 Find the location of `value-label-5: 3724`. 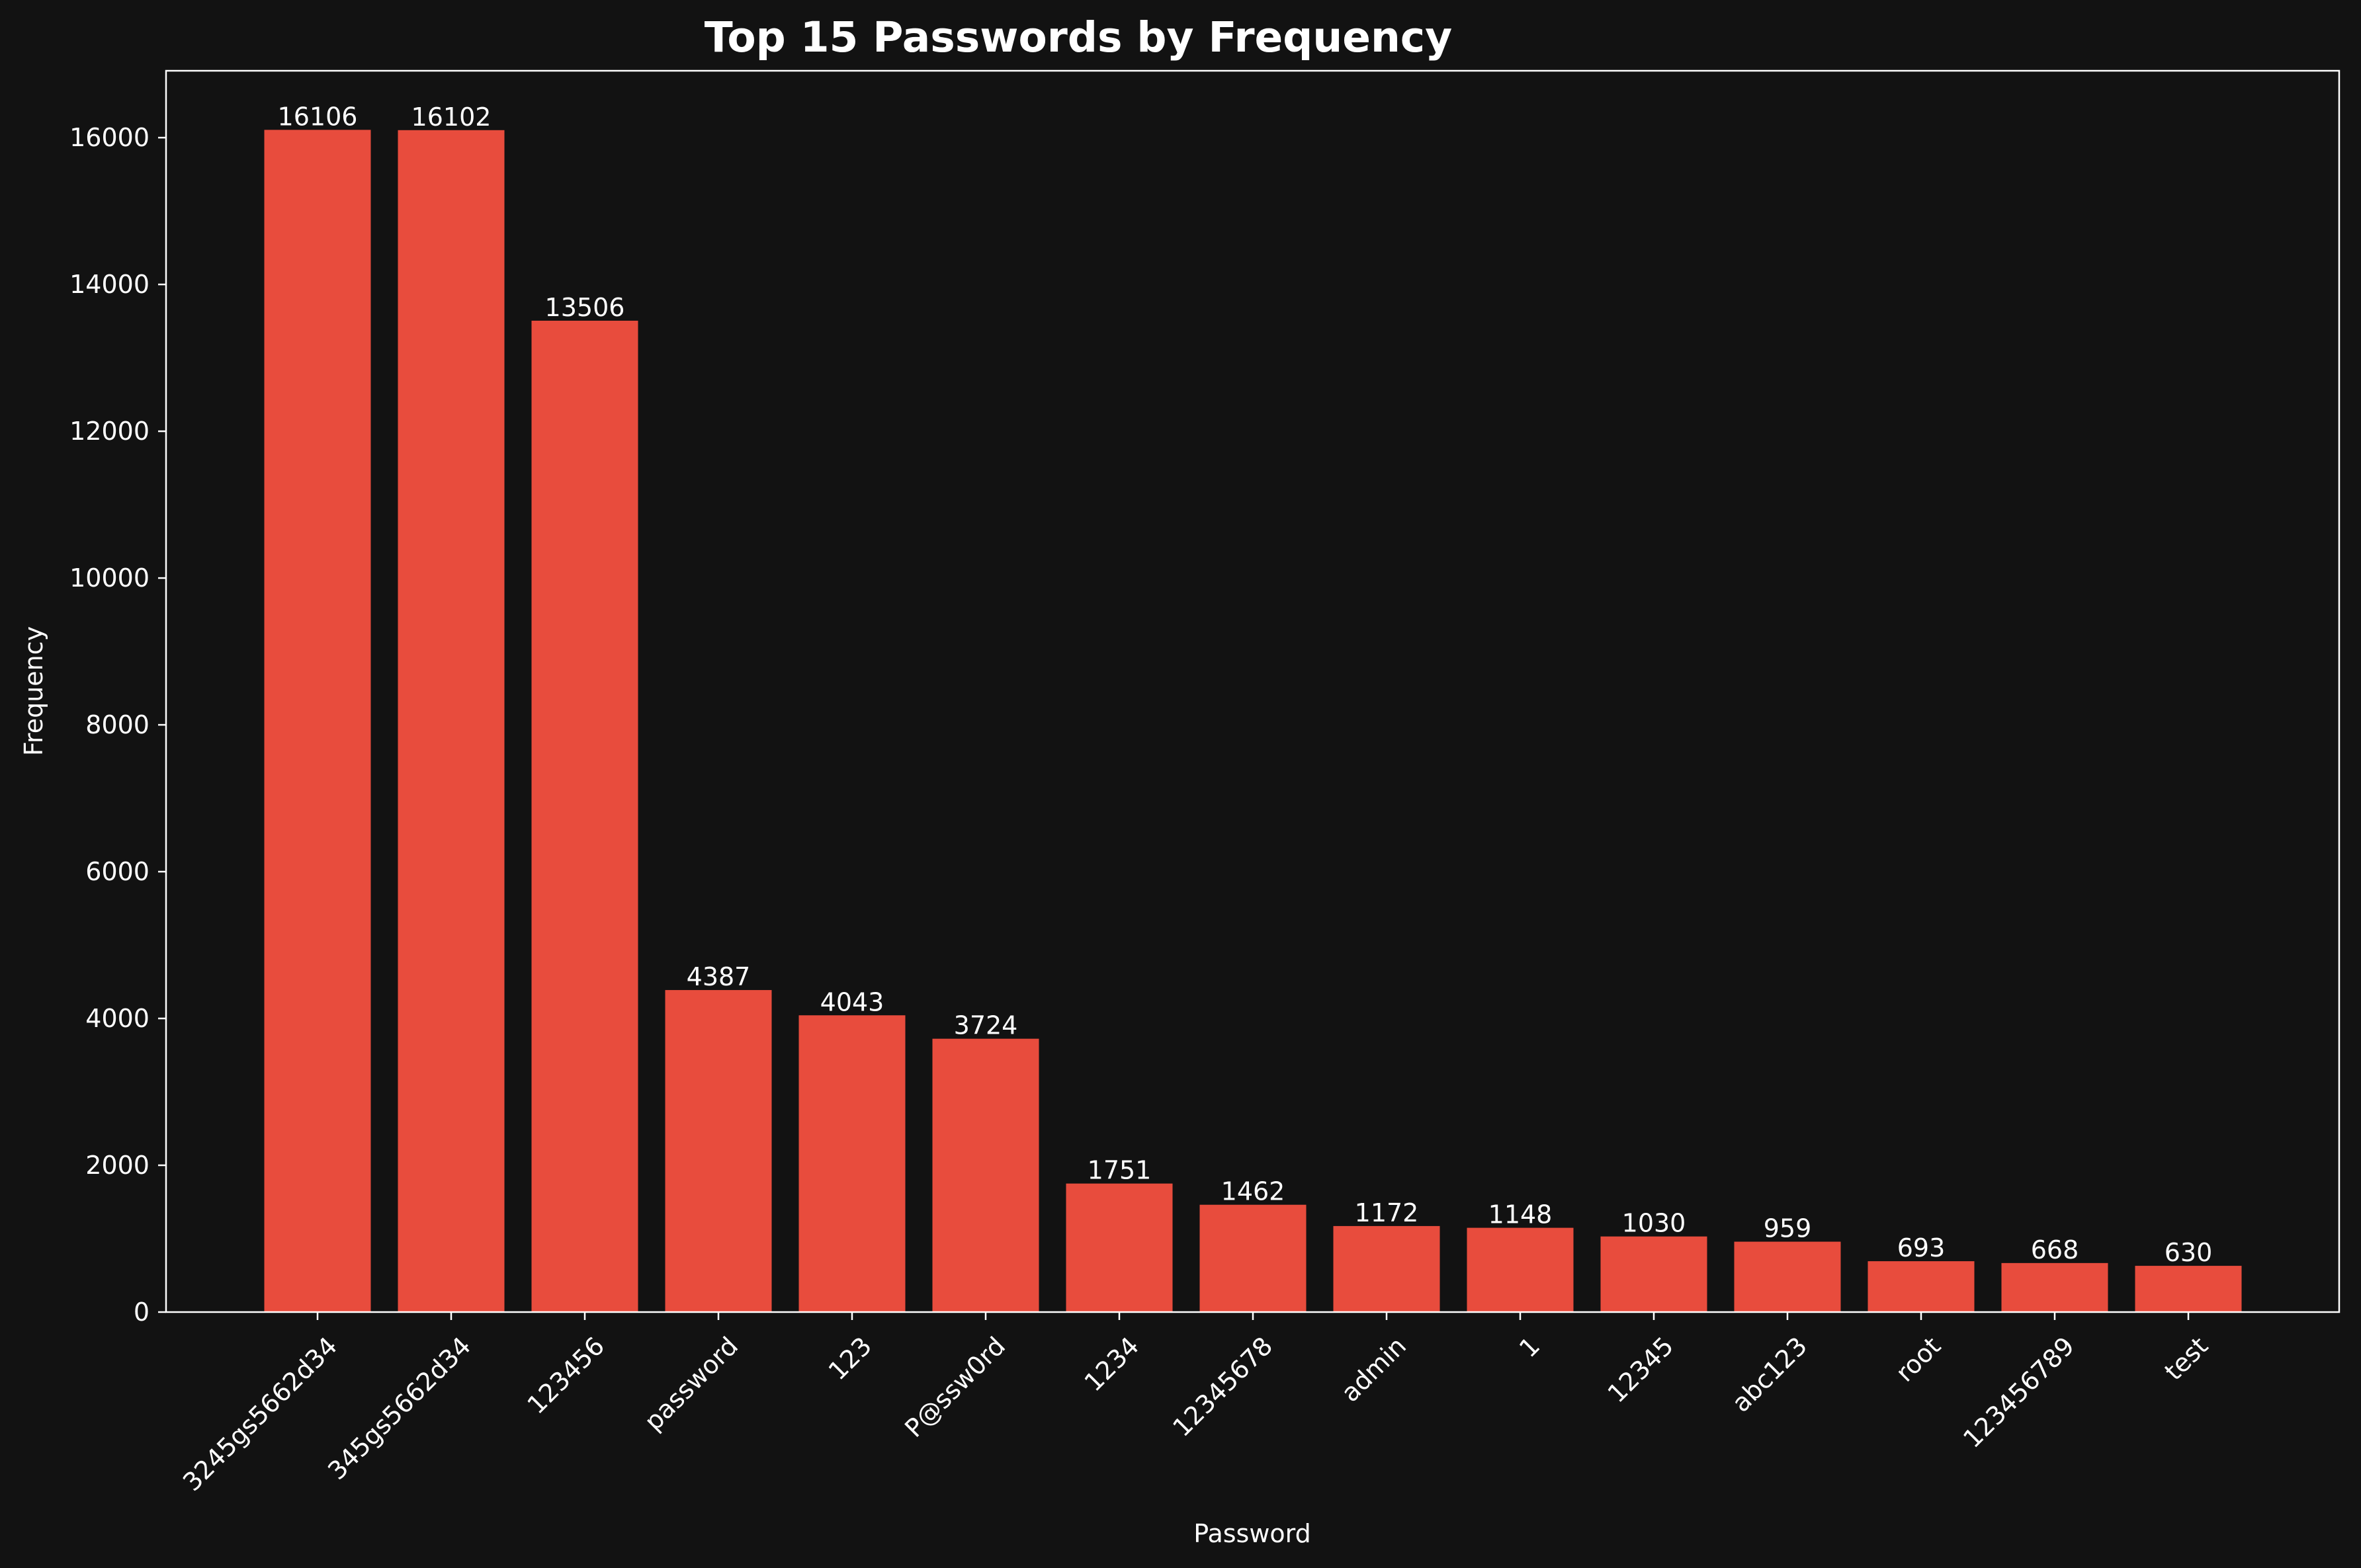

value-label-5: 3724 is located at coordinates (986, 1025).